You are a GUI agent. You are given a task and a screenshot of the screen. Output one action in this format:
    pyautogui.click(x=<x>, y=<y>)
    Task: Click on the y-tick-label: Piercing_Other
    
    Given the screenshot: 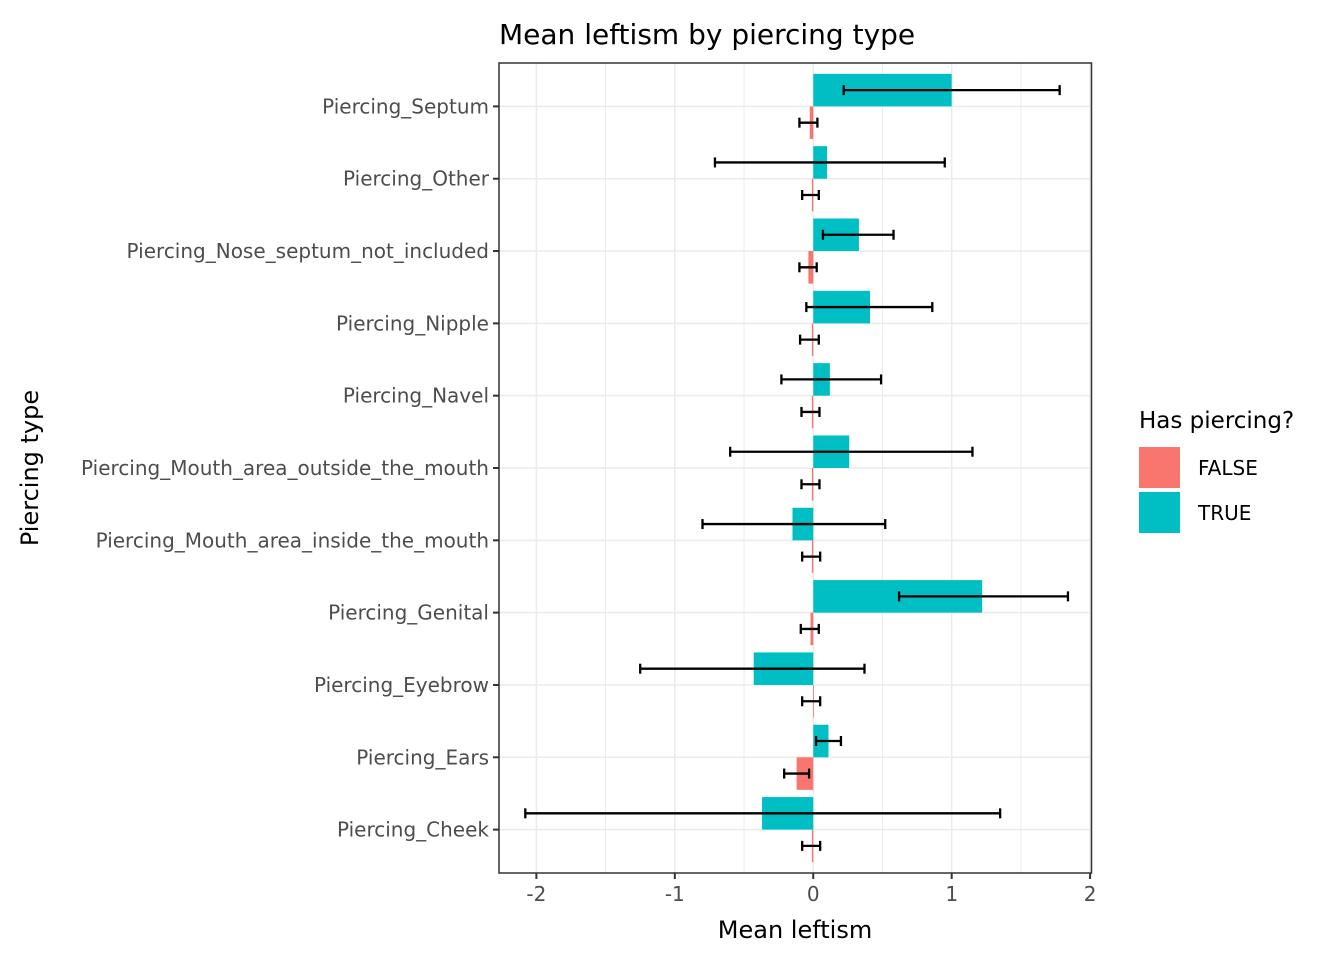 What is the action you would take?
    pyautogui.click(x=416, y=179)
    